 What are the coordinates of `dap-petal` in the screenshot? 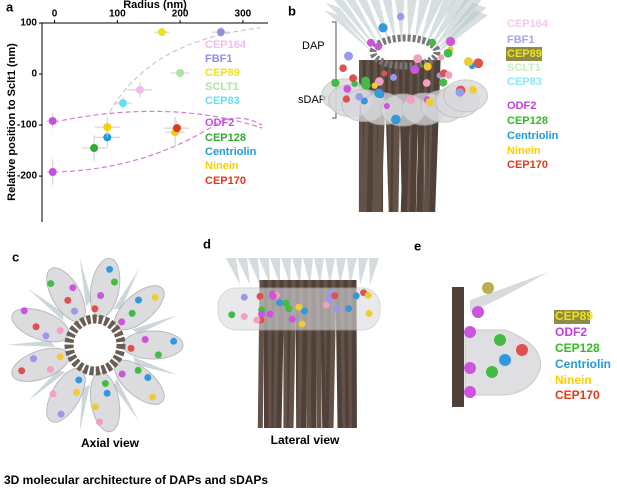 It's located at (153, 345).